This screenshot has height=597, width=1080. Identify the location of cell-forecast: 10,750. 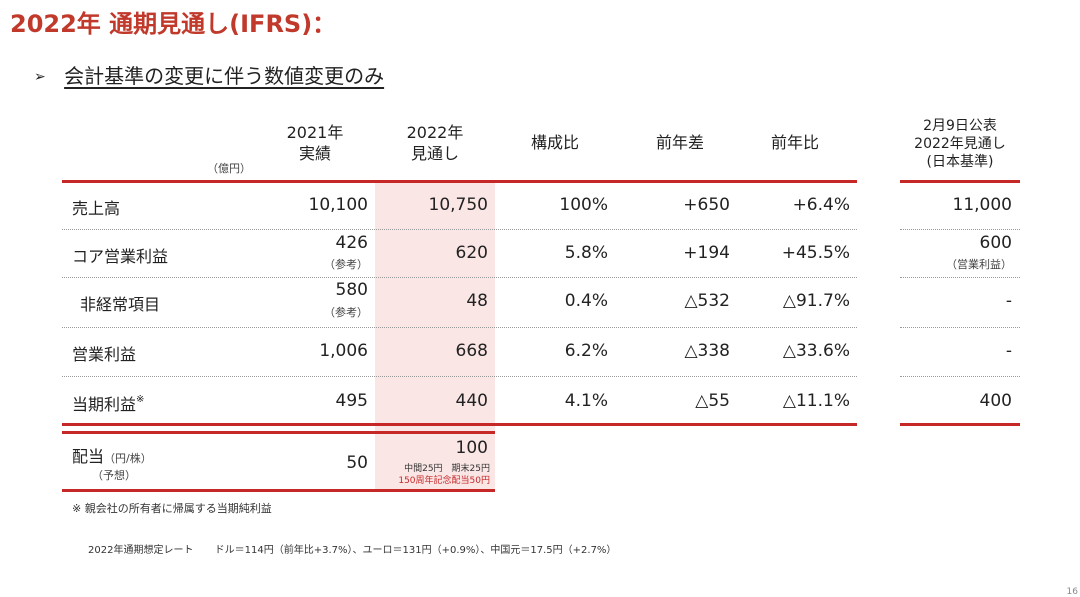
(458, 205).